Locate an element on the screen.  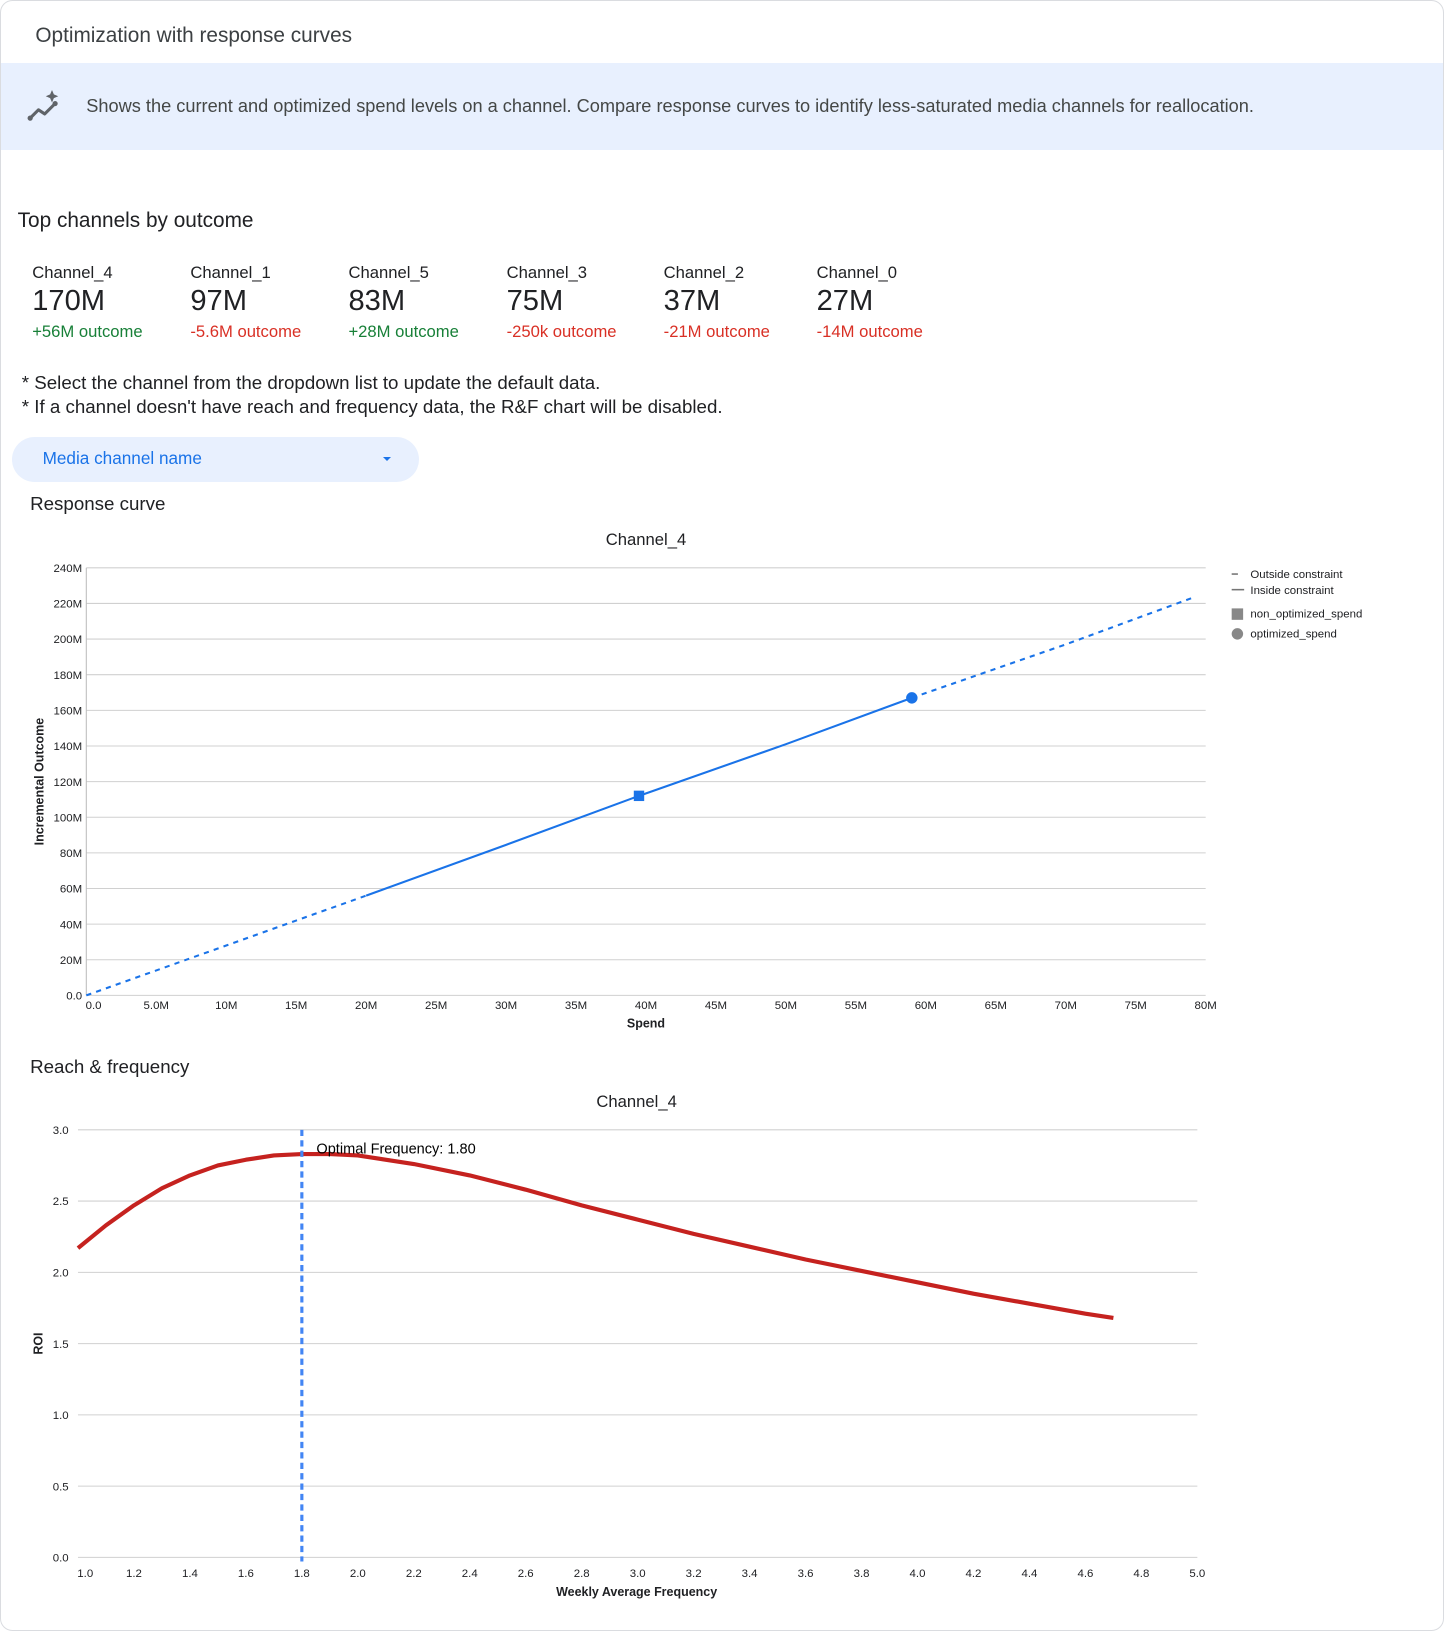
channel-delta: +56M outcome is located at coordinates (87, 332).